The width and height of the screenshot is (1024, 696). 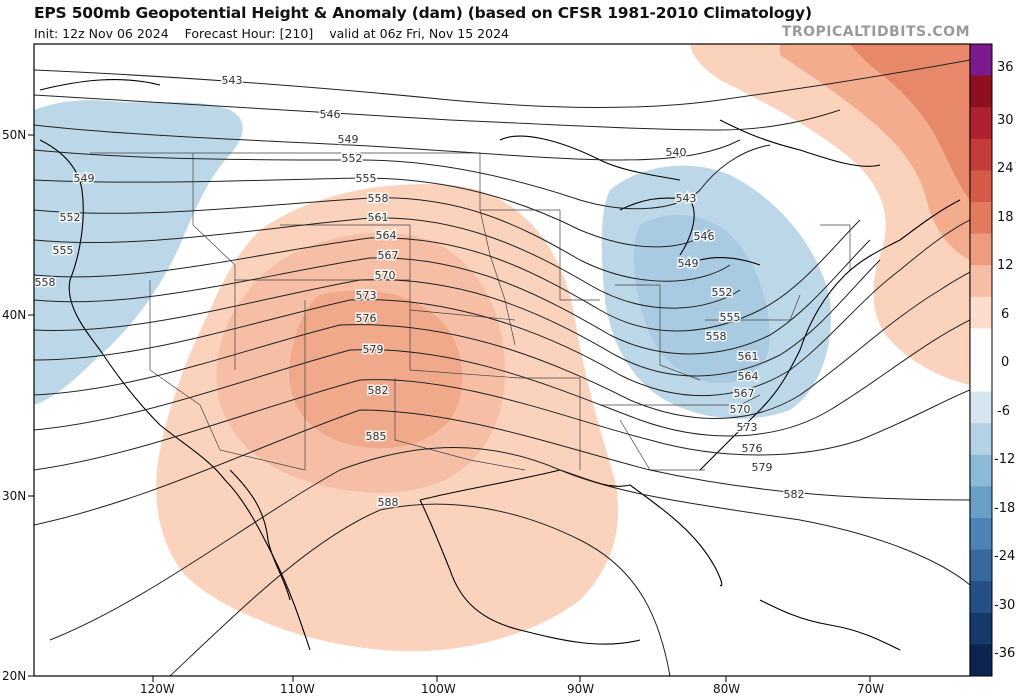 I want to click on init-time: Init: 12z Nov 06 2024, so click(x=101, y=33).